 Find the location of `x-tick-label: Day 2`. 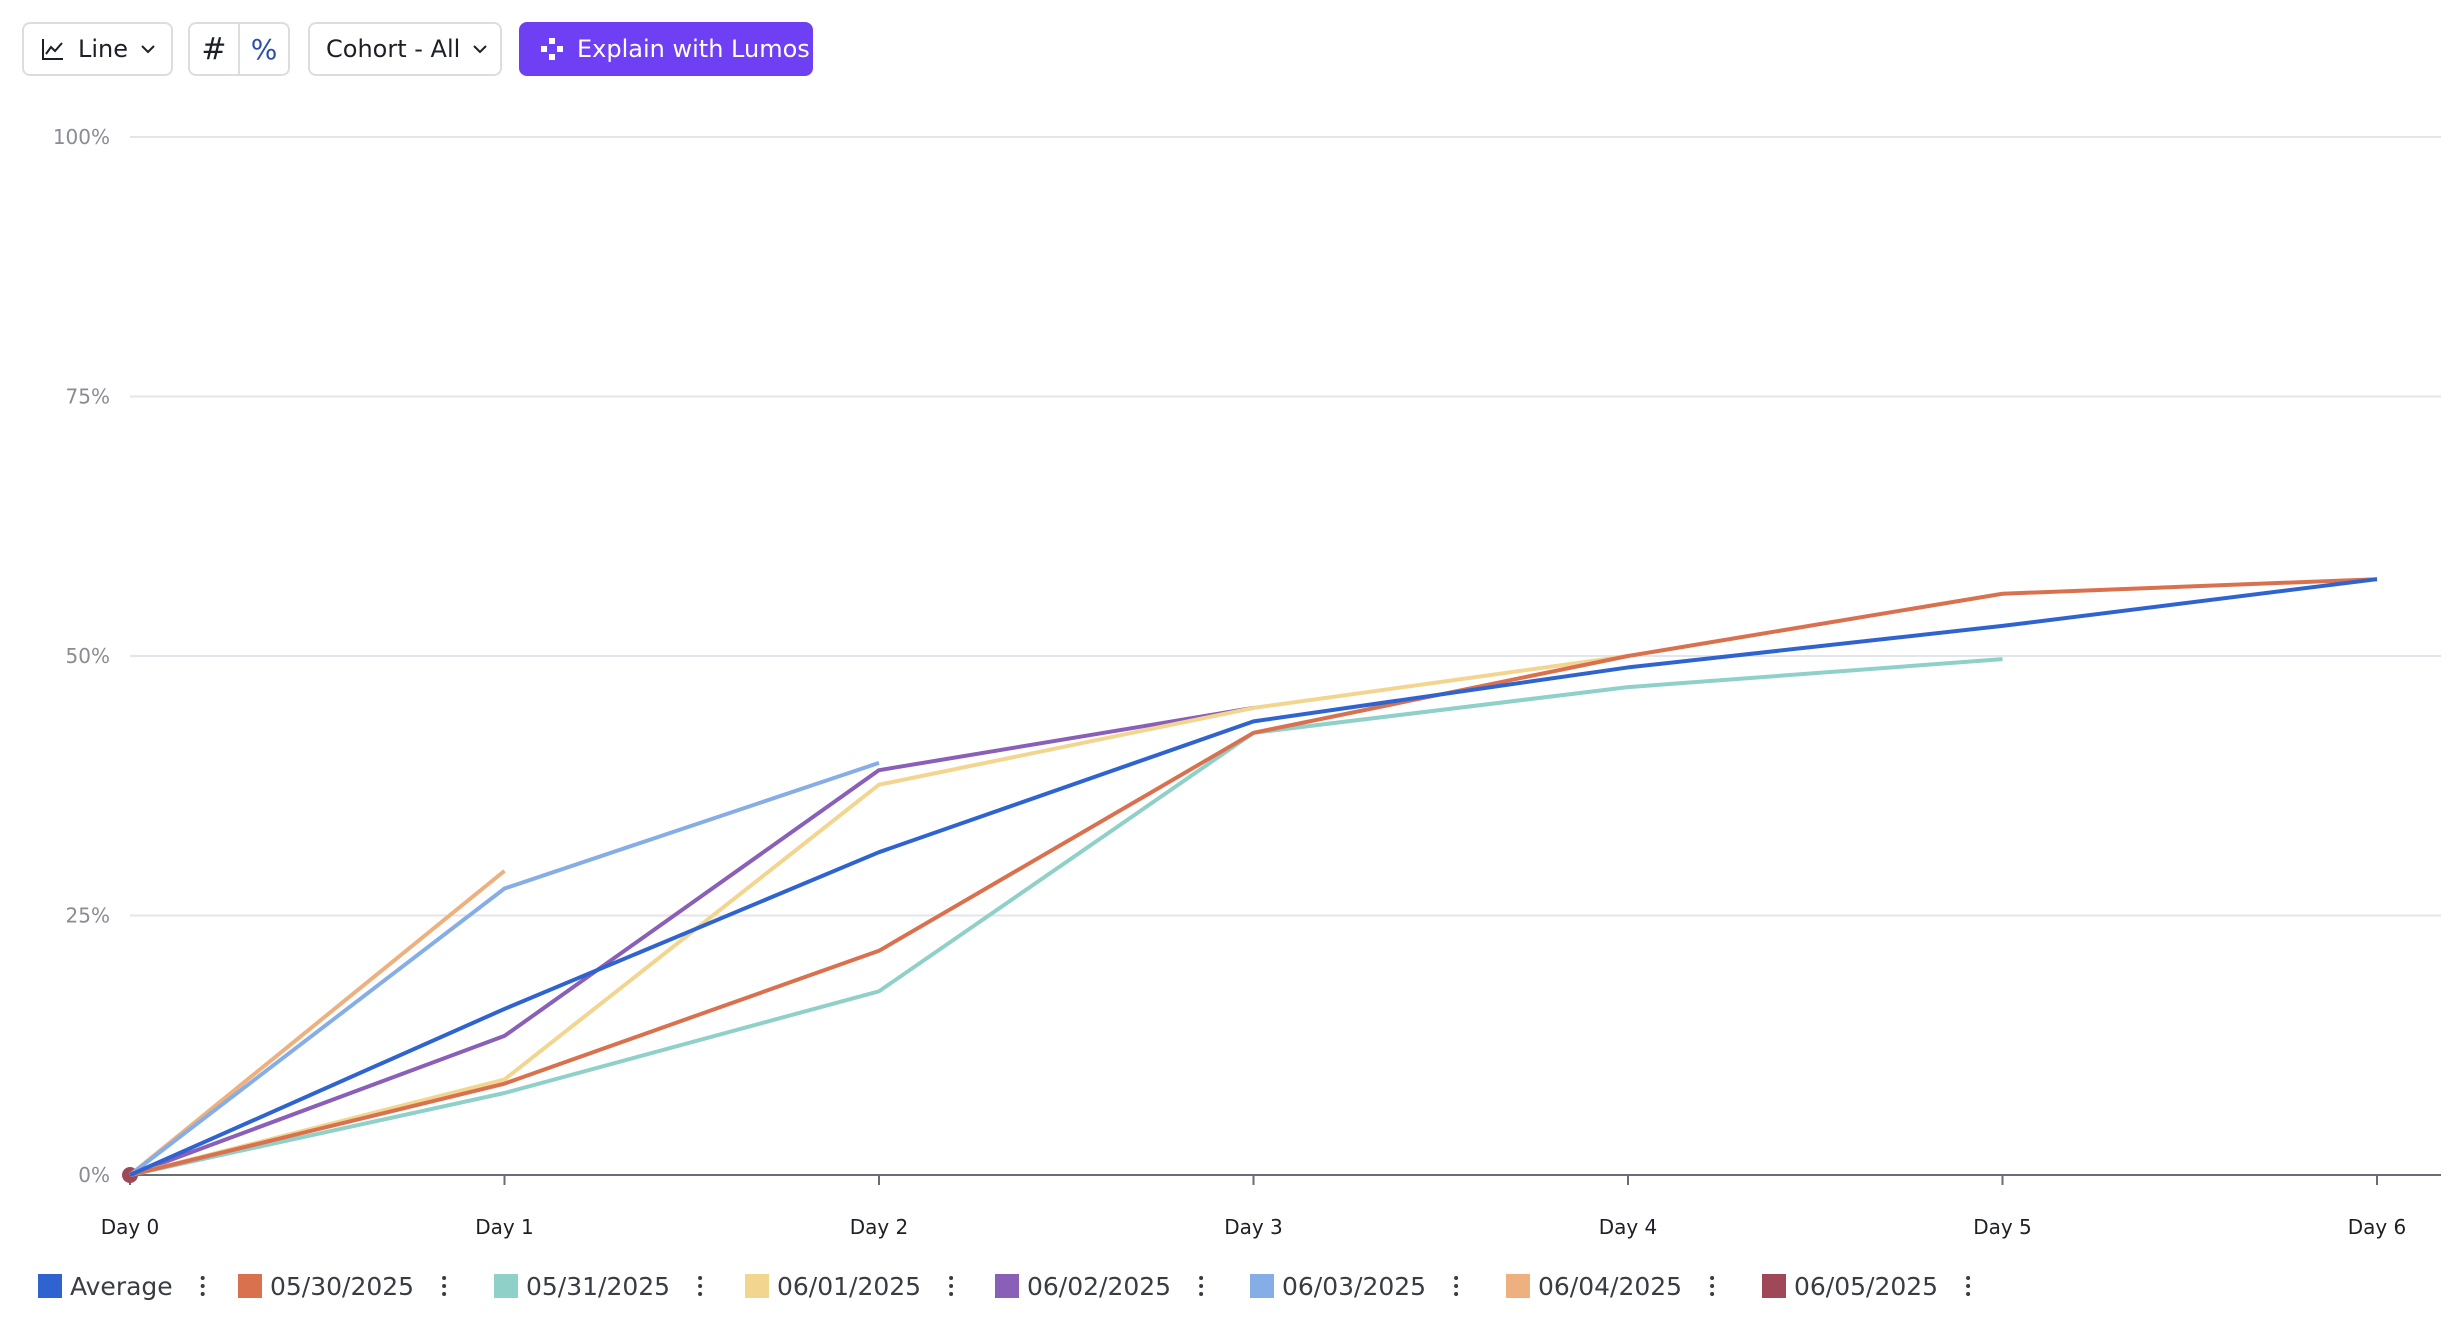

x-tick-label: Day 2 is located at coordinates (879, 1227).